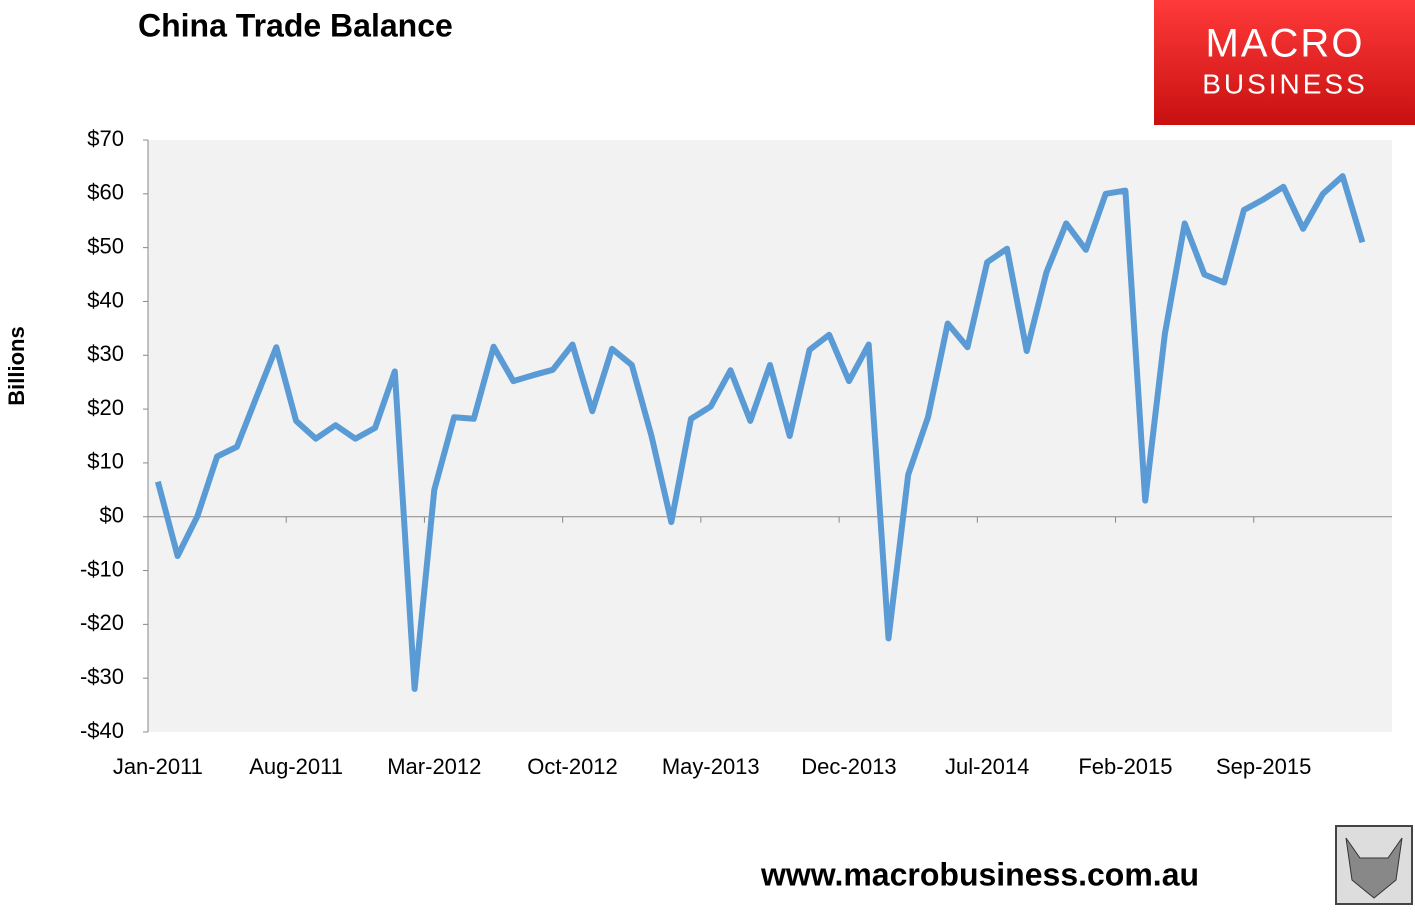  What do you see at coordinates (102, 622) in the screenshot?
I see `y-tick-label: -$20` at bounding box center [102, 622].